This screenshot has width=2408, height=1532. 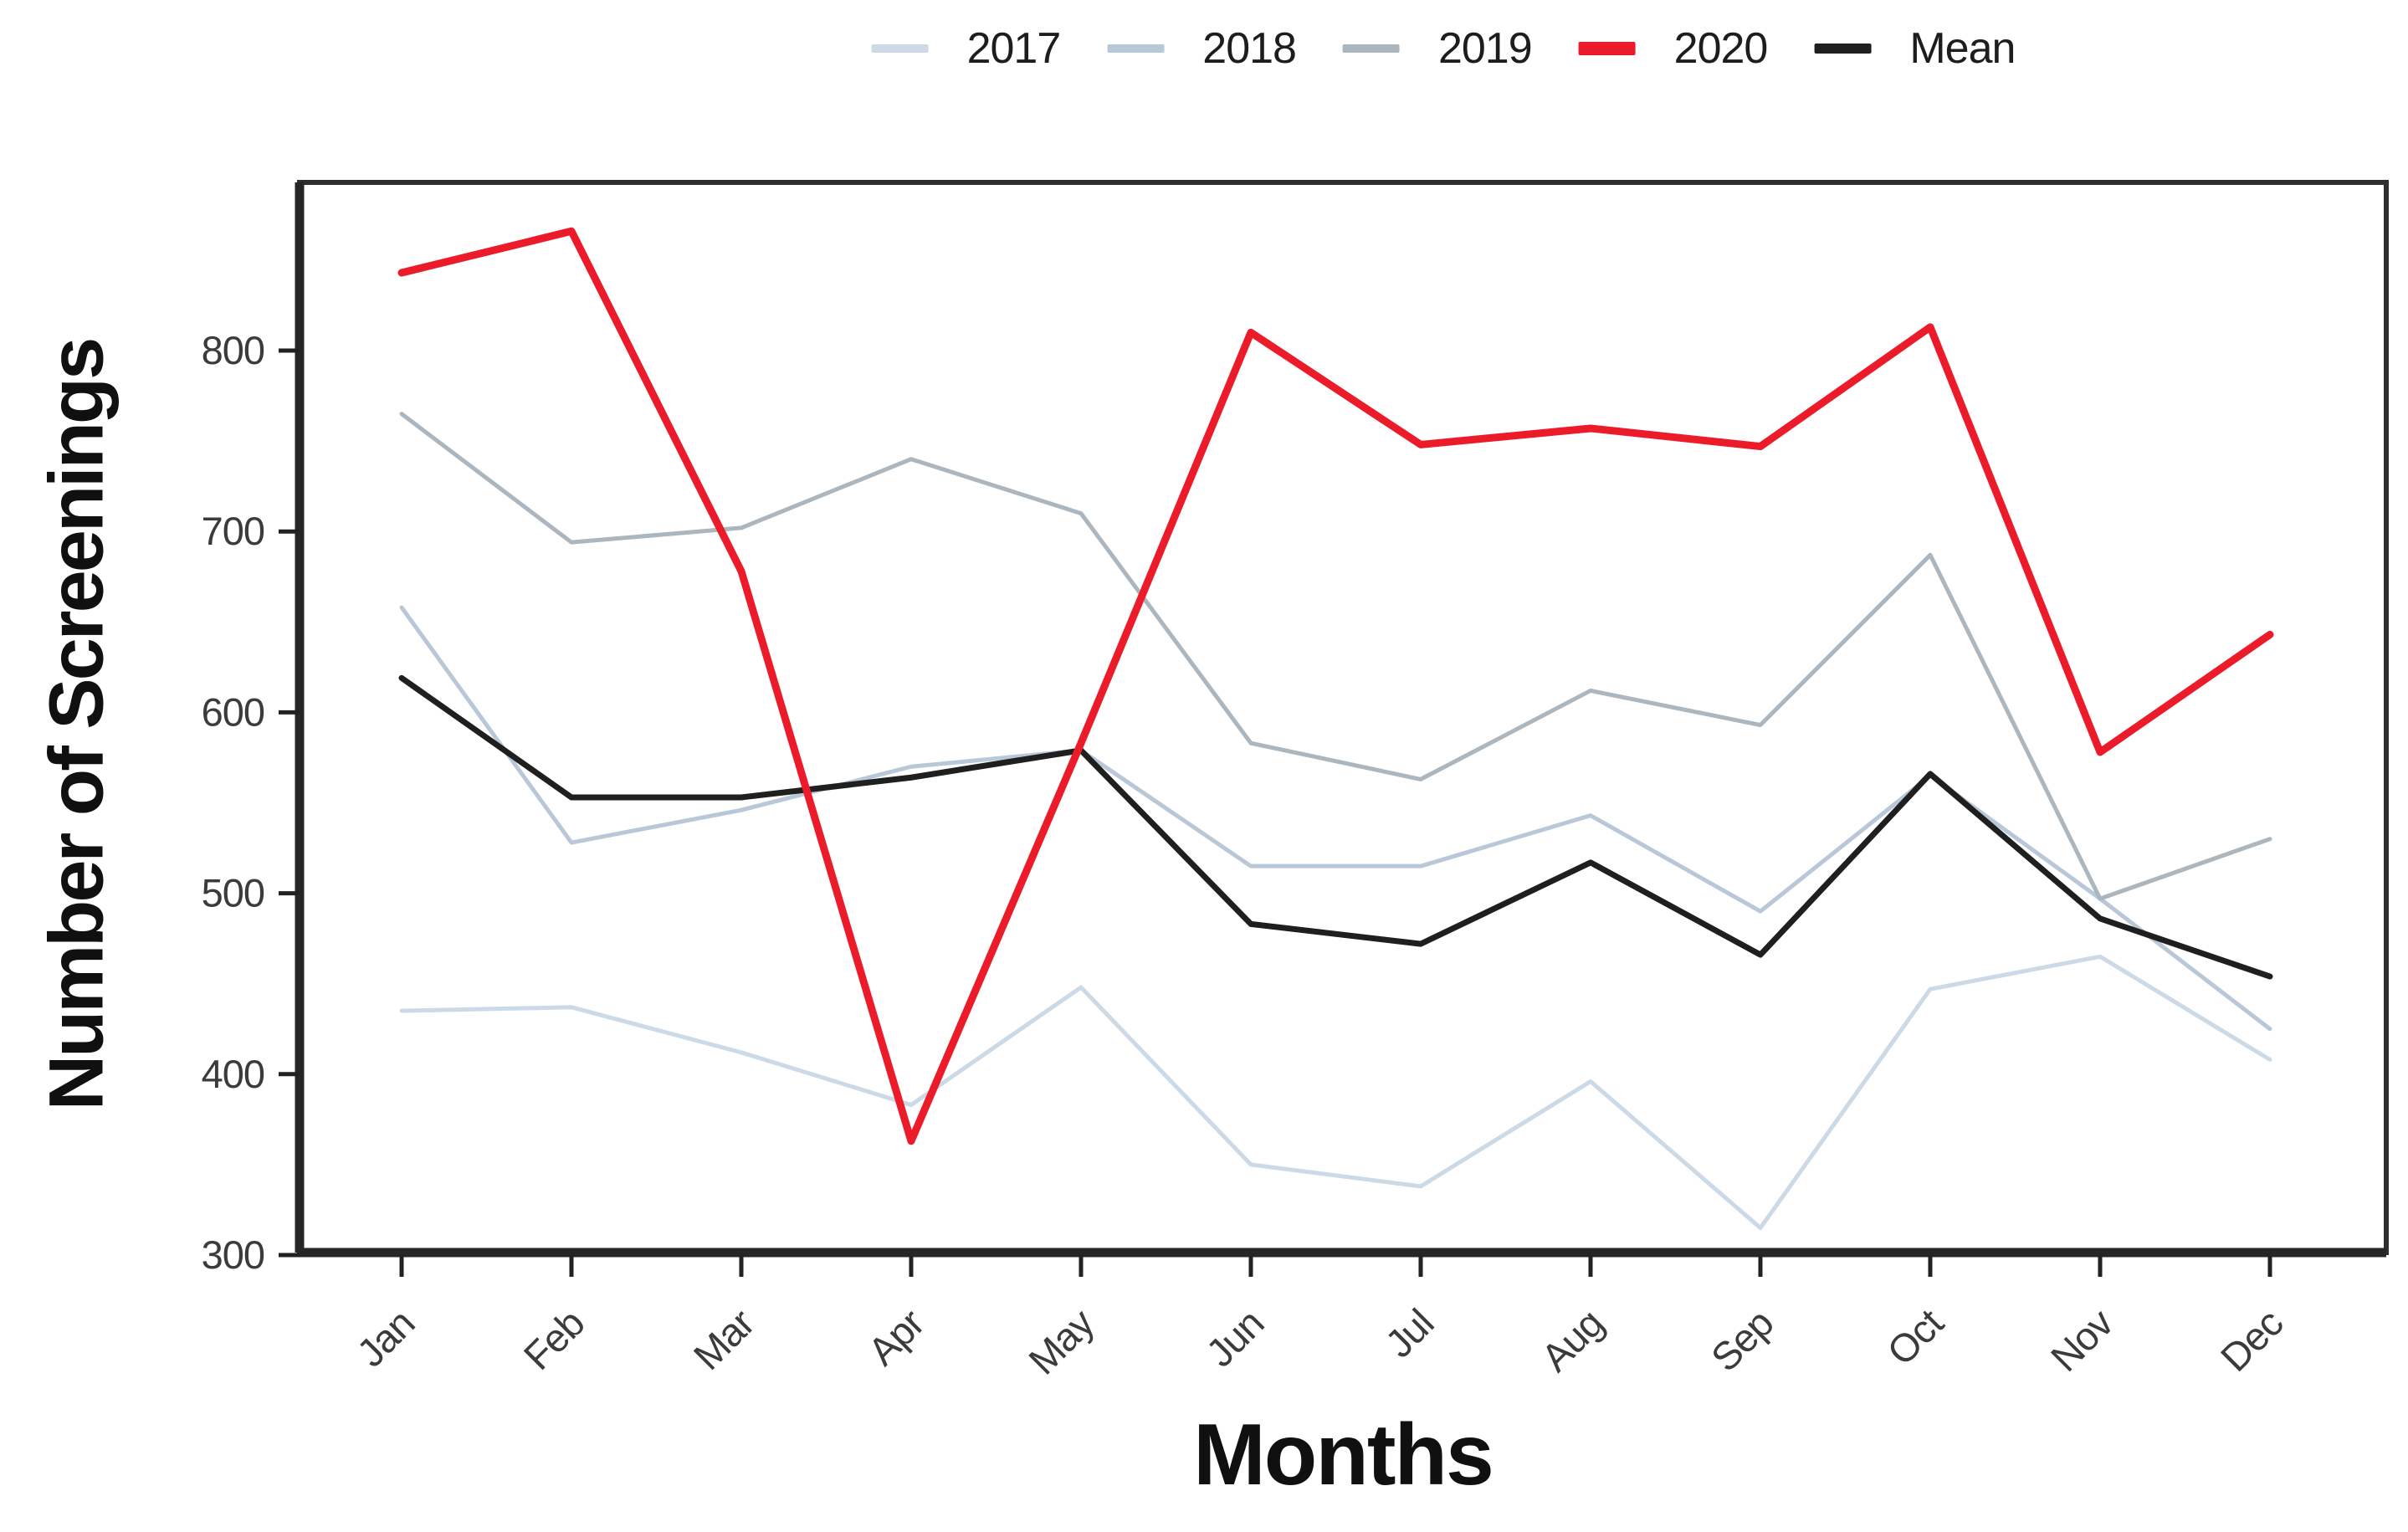 I want to click on series-line-2017, so click(x=1335, y=1092).